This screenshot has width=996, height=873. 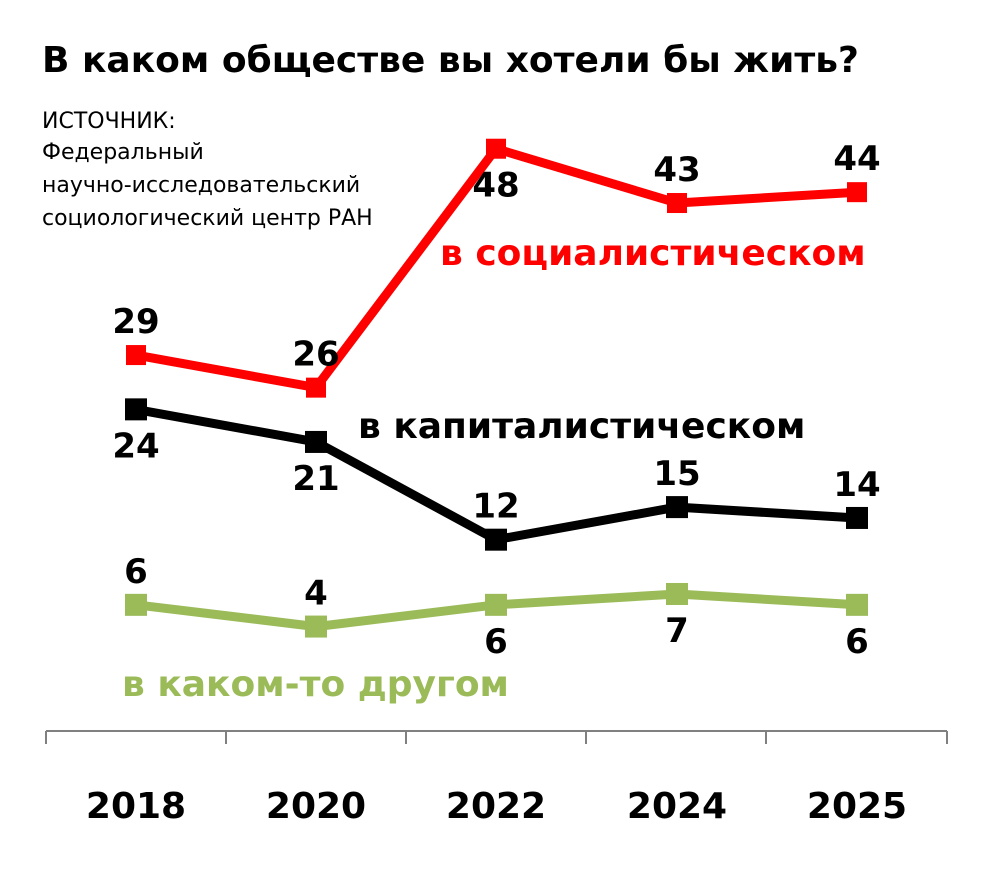 I want to click on data-label: 48, so click(x=495, y=186).